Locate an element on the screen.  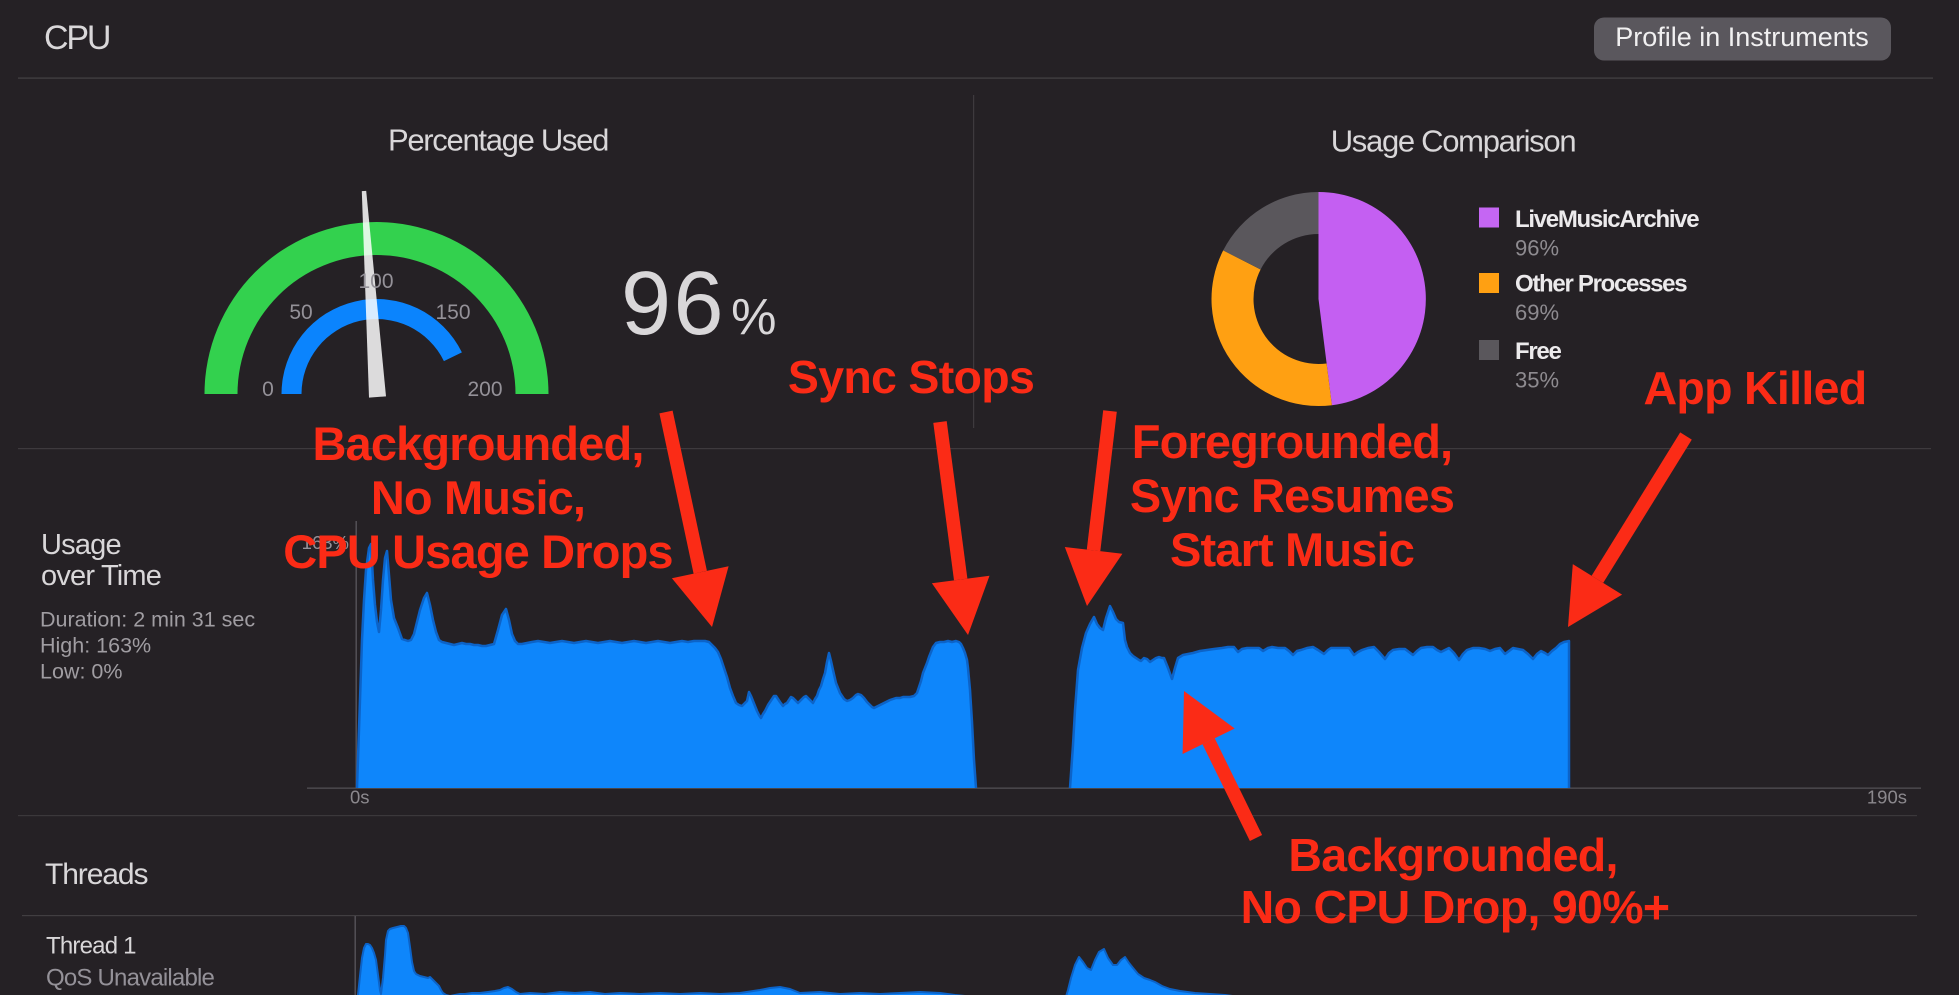
svg-text: over Time is located at coordinates (101, 576).